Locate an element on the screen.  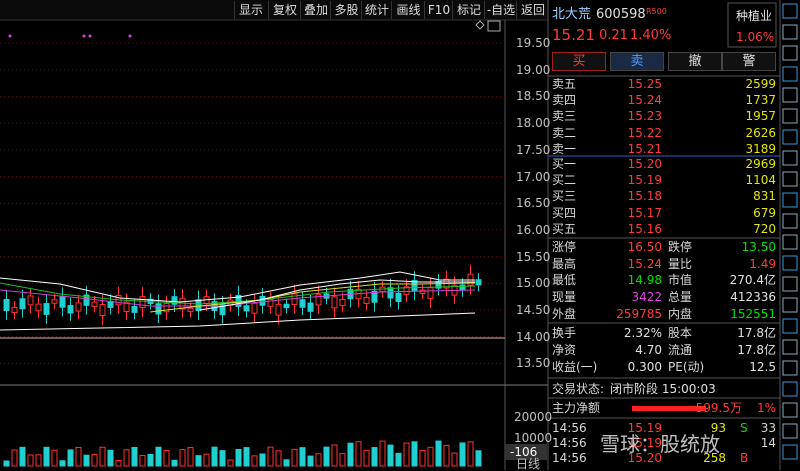
stat-label: 量比 is located at coordinates (680, 263).